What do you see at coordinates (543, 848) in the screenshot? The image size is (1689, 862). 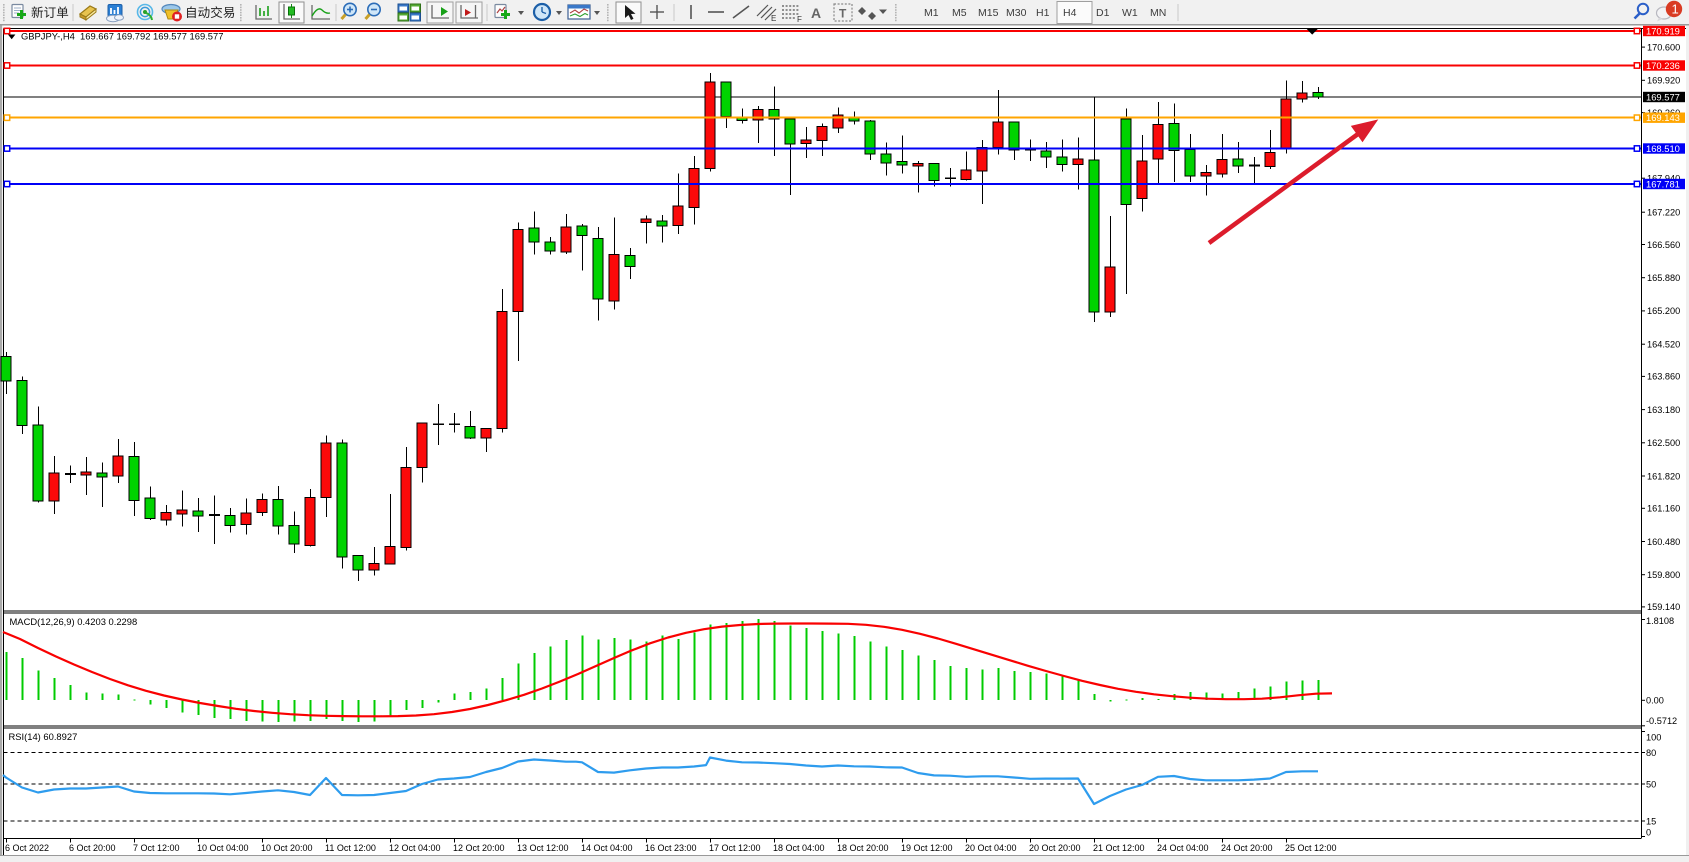 I see `svg-text: 13 Oct 12:00` at bounding box center [543, 848].